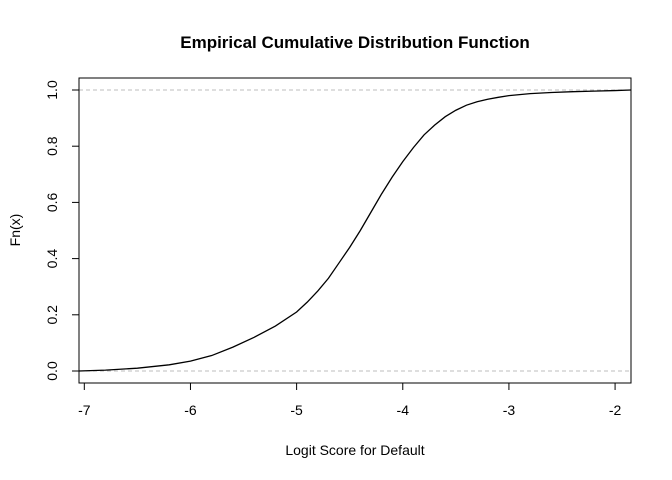  What do you see at coordinates (52, 146) in the screenshot?
I see `y-tick-label: 0.8` at bounding box center [52, 146].